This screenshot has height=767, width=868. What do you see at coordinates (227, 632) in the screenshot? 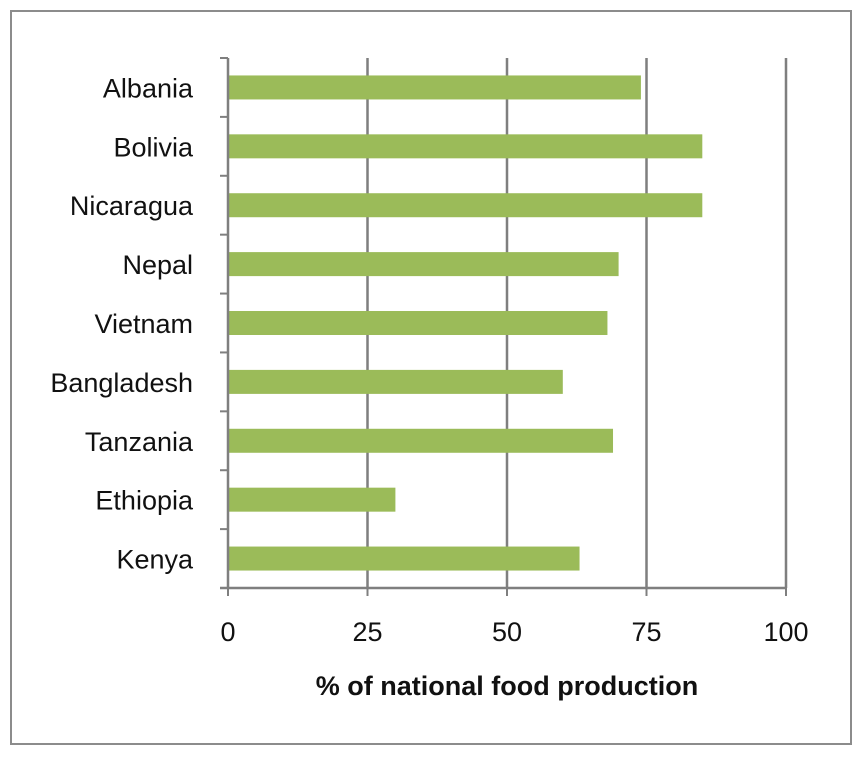
I see `x-tick-label: 0` at bounding box center [227, 632].